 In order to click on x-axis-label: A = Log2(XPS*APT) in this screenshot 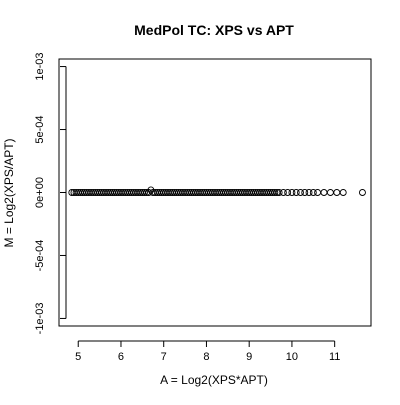, I will do `click(214, 380)`.